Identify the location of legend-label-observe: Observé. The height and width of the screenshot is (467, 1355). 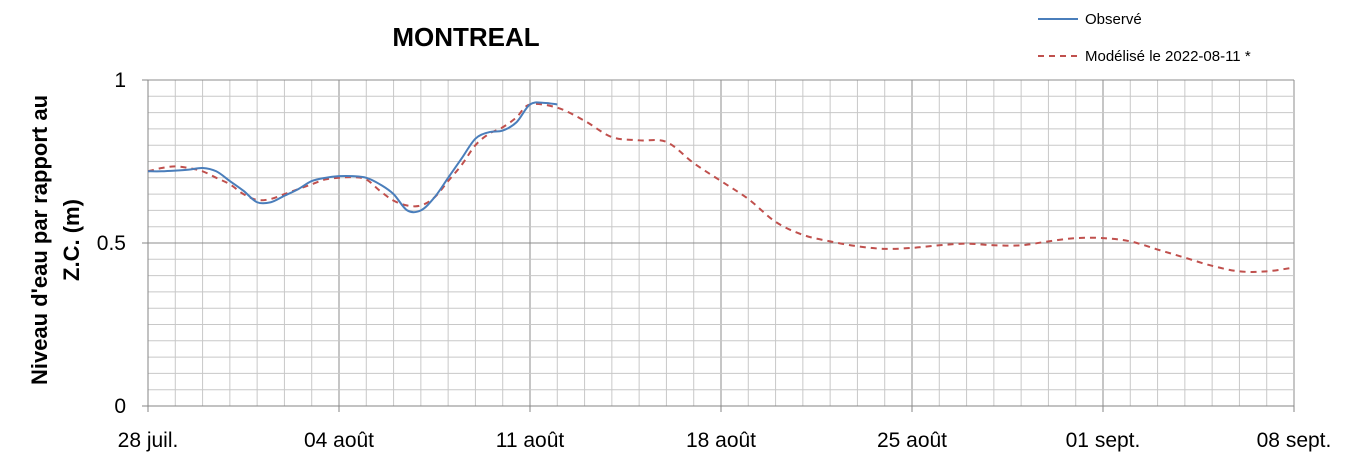
(1113, 19).